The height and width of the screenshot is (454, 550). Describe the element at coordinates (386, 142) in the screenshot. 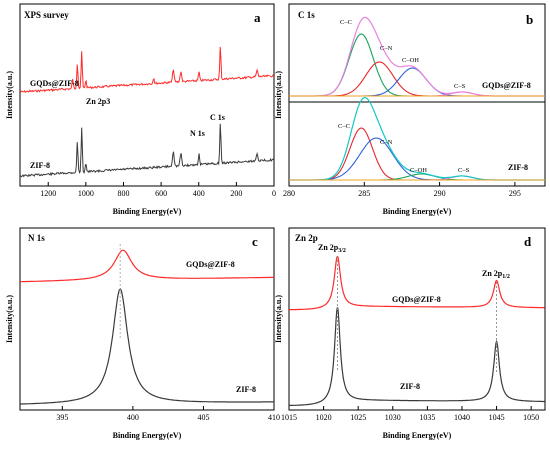

I see `b-bot-cn: C–N` at that location.